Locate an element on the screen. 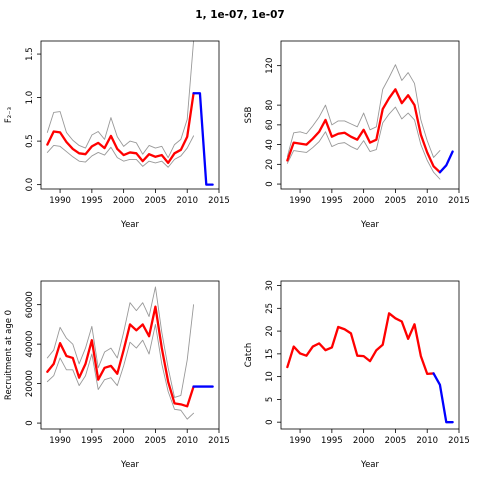  figure-title: 1, 1e-07, 1e-07 is located at coordinates (240, 15).